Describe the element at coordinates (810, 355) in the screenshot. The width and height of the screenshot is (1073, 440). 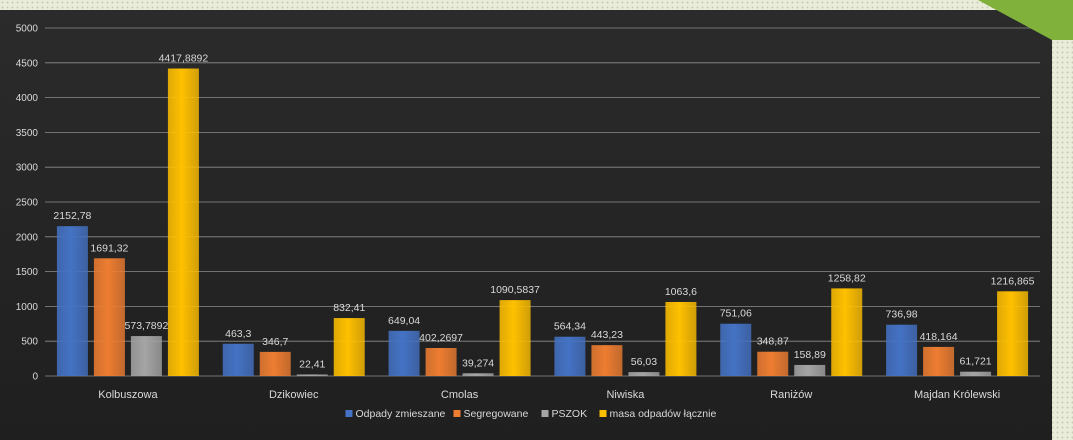
I see `data-label: 158,89` at that location.